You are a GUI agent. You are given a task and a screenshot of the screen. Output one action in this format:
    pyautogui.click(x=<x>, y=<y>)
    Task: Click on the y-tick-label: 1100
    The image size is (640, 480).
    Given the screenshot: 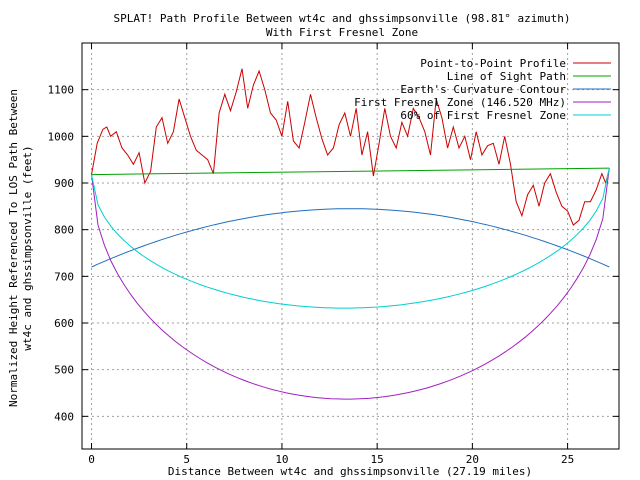 What is the action you would take?
    pyautogui.click(x=61, y=90)
    